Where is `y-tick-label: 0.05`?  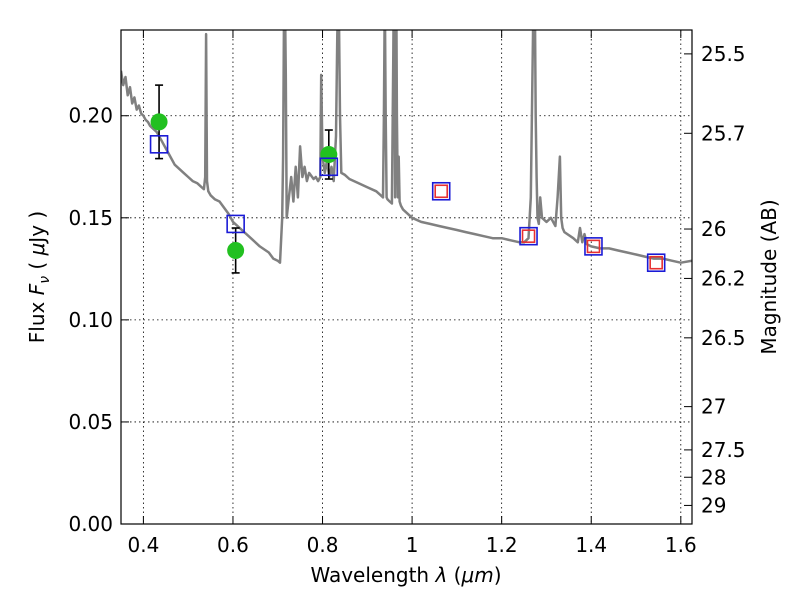
y-tick-label: 0.05 is located at coordinates (90, 422).